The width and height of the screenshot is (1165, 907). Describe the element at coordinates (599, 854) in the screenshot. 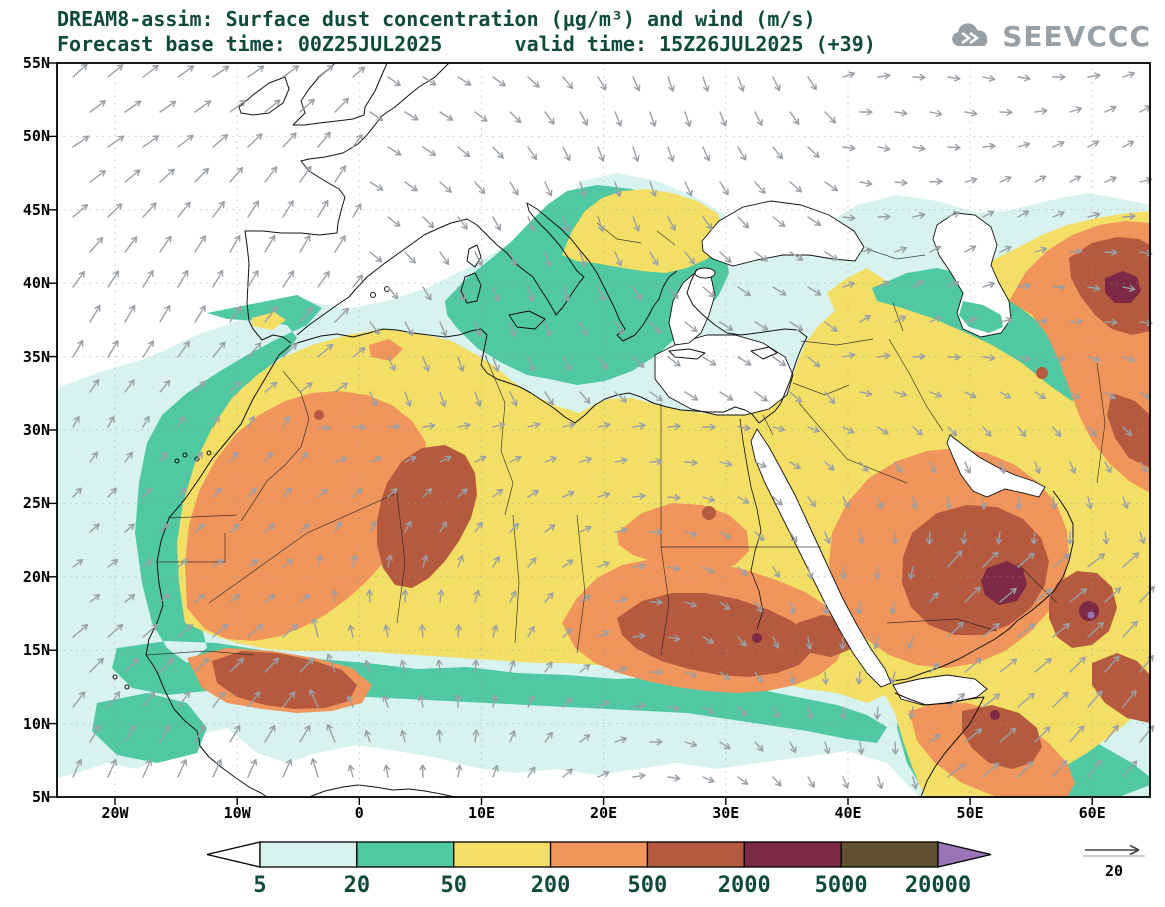

I see `colorbar` at that location.